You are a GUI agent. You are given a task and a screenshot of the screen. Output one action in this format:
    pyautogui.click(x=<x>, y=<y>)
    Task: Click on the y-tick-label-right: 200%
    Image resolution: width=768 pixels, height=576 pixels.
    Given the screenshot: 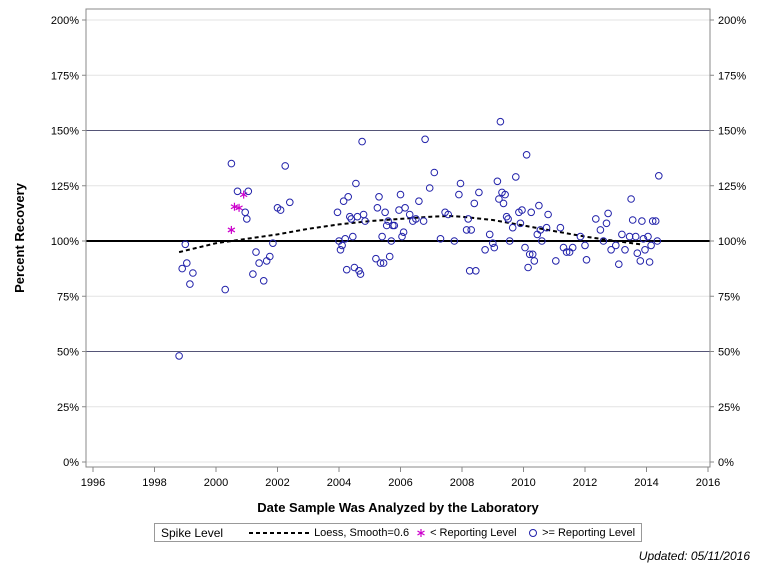 What is the action you would take?
    pyautogui.click(x=732, y=21)
    